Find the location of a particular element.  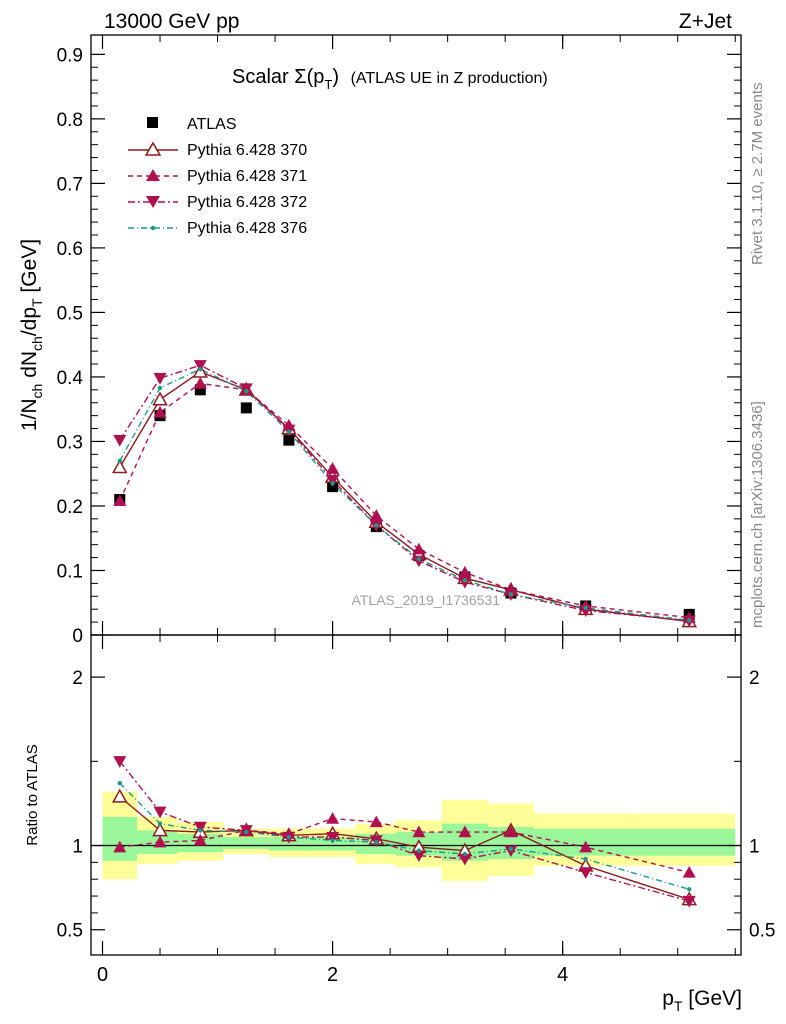

legend-label-371: Pythia 6.428 371 is located at coordinates (247, 176).